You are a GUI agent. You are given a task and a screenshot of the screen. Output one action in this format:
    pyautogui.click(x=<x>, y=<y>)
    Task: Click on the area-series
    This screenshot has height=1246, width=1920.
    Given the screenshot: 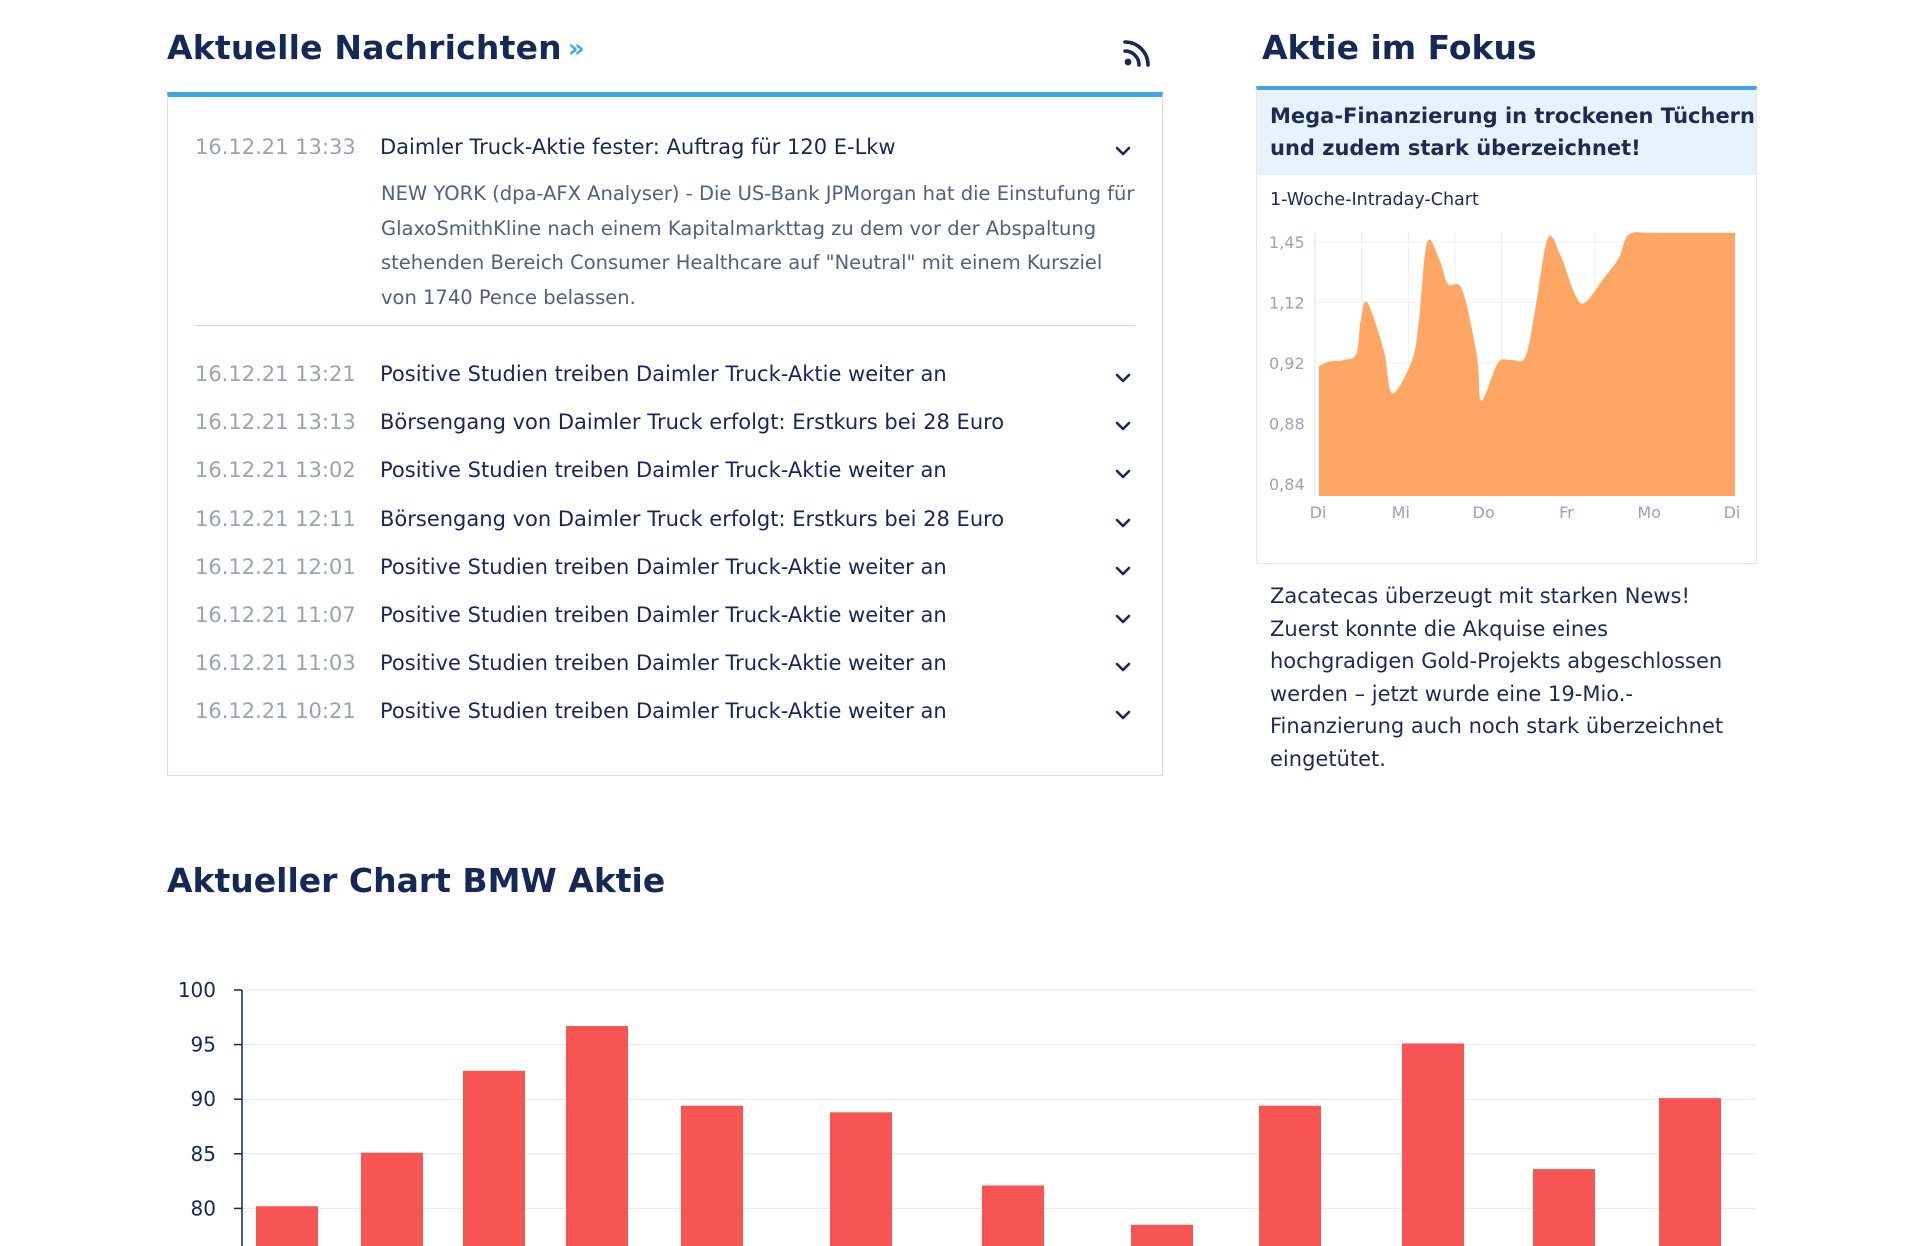 What is the action you would take?
    pyautogui.click(x=1527, y=364)
    